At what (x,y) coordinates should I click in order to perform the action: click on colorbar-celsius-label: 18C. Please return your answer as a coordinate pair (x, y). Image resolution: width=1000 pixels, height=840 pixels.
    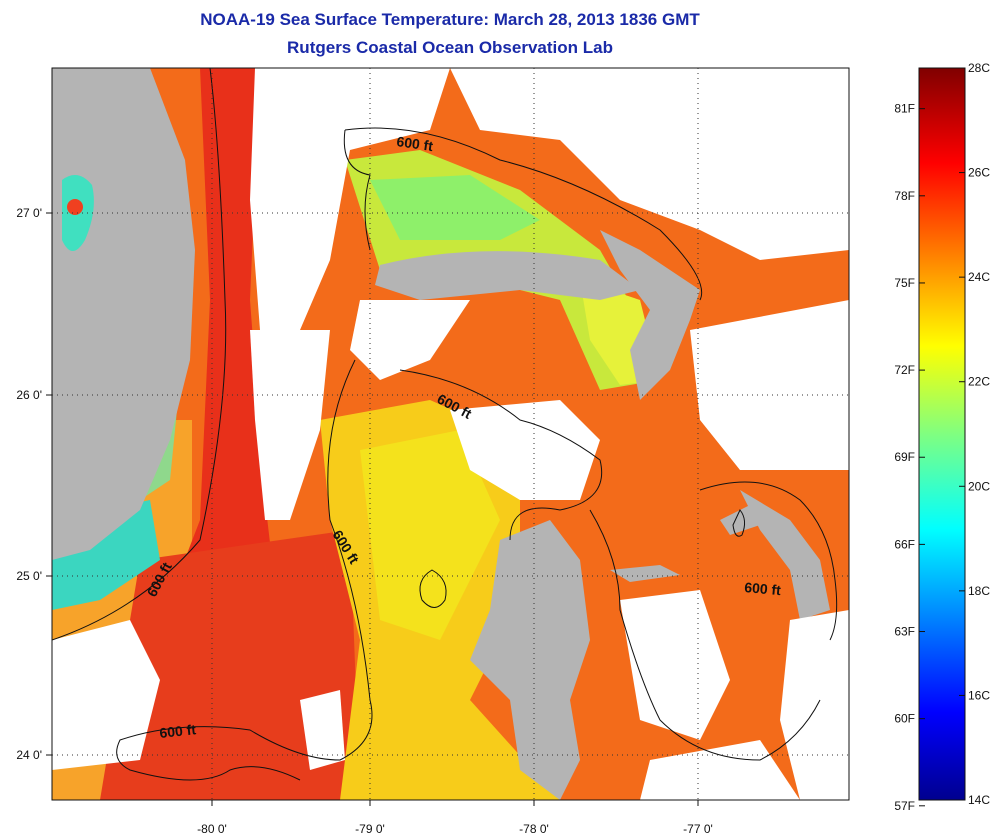
    Looking at the image, I should click on (979, 591).